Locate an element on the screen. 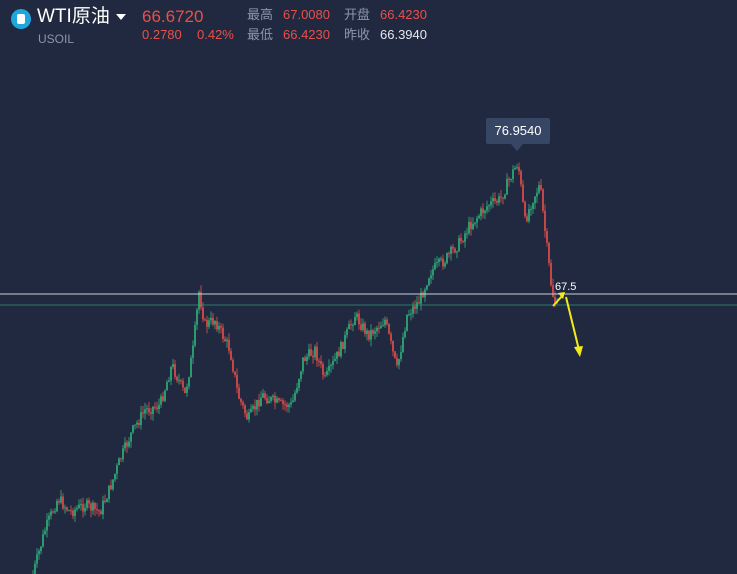  last-price: 66.6720 is located at coordinates (173, 16).